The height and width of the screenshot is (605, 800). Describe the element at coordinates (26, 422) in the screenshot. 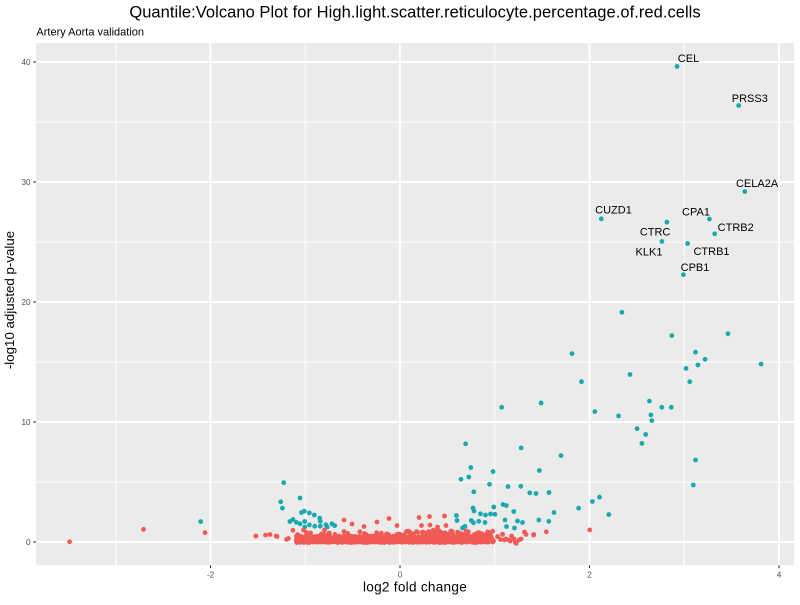

I see `svg-text: 10` at that location.